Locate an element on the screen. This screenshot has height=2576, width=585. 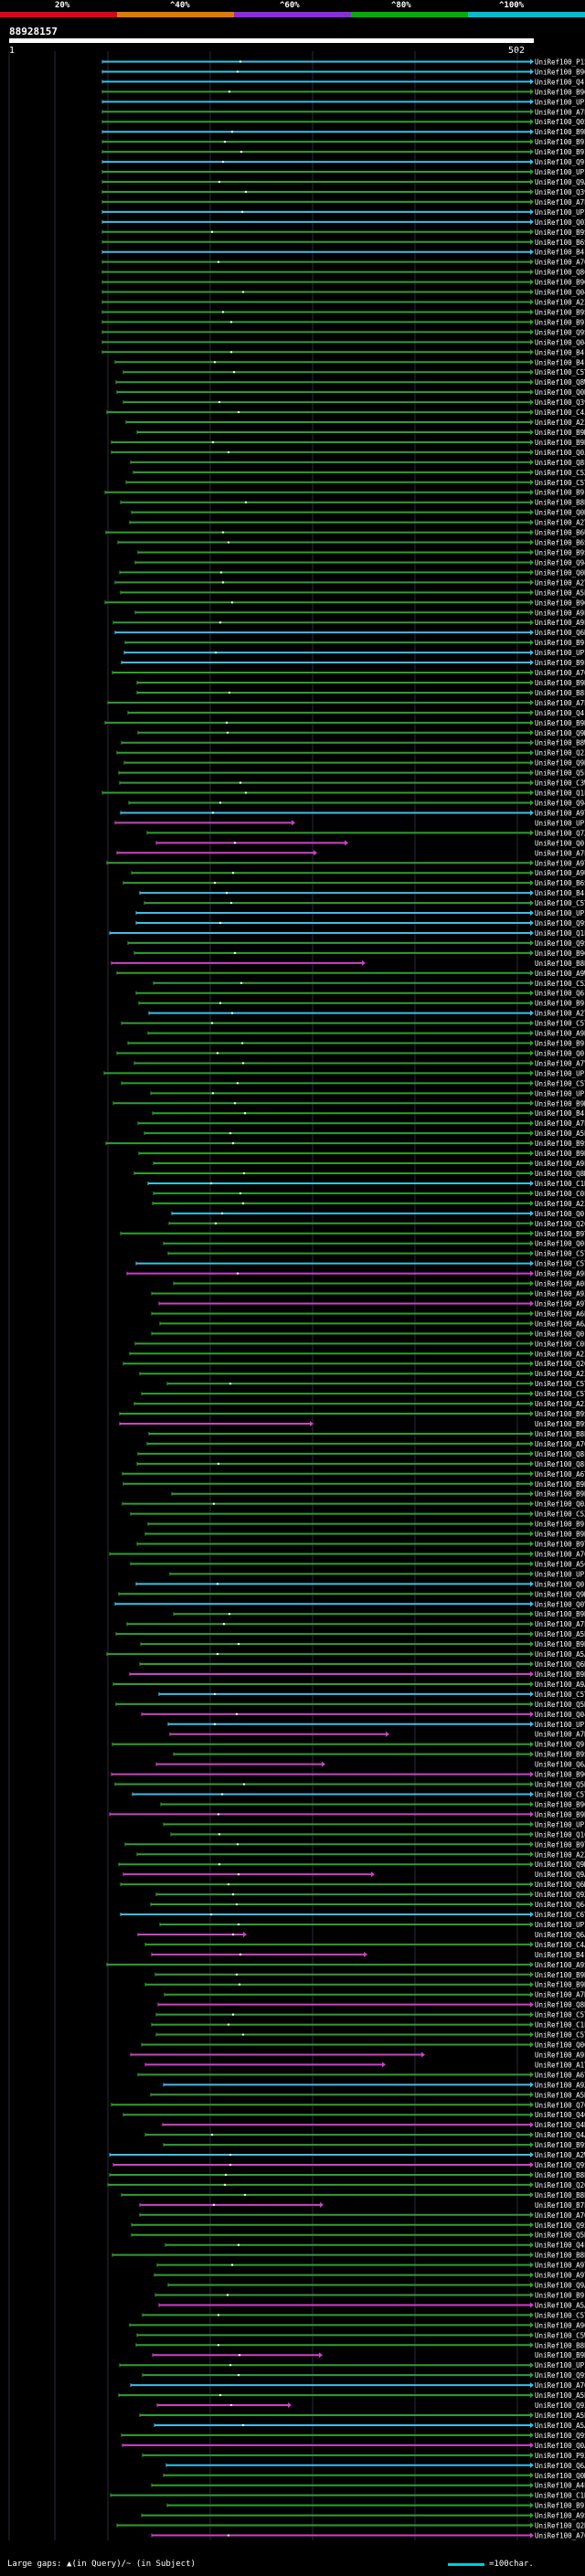
hit-label: UniRef100_Q0DCT8 is located at coordinates (560, 513).